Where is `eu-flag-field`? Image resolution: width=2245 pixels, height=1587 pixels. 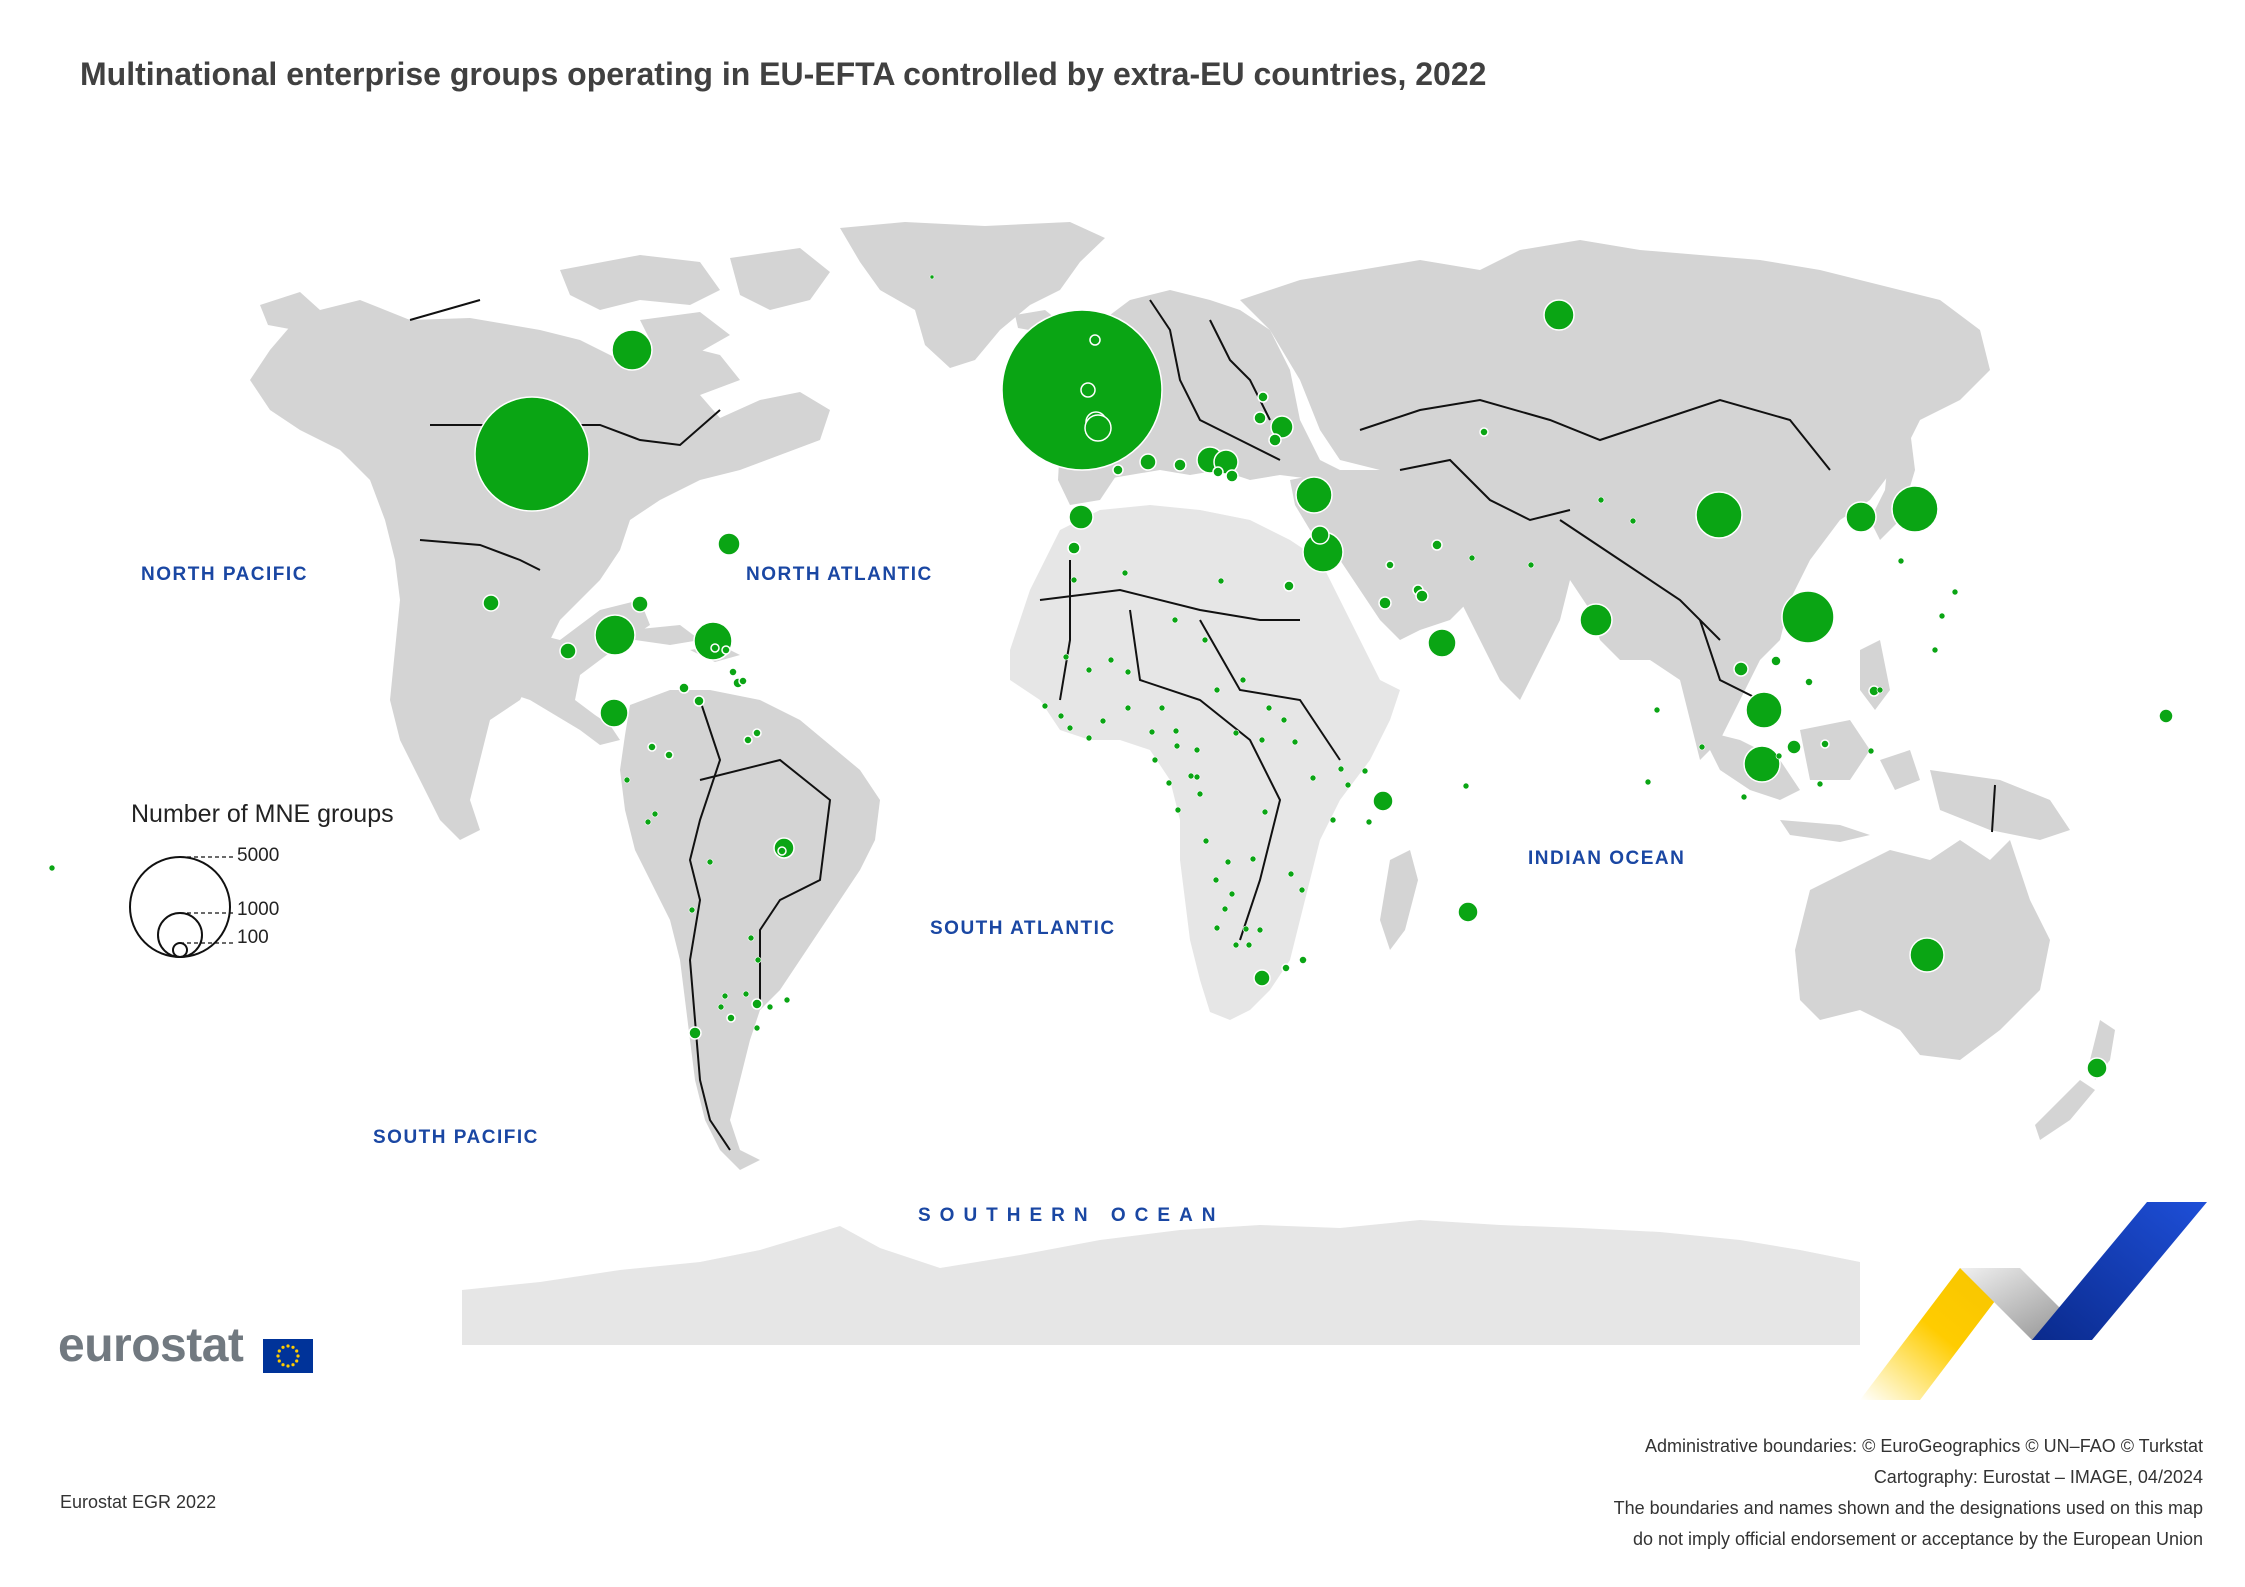
eu-flag-field is located at coordinates (288, 1356).